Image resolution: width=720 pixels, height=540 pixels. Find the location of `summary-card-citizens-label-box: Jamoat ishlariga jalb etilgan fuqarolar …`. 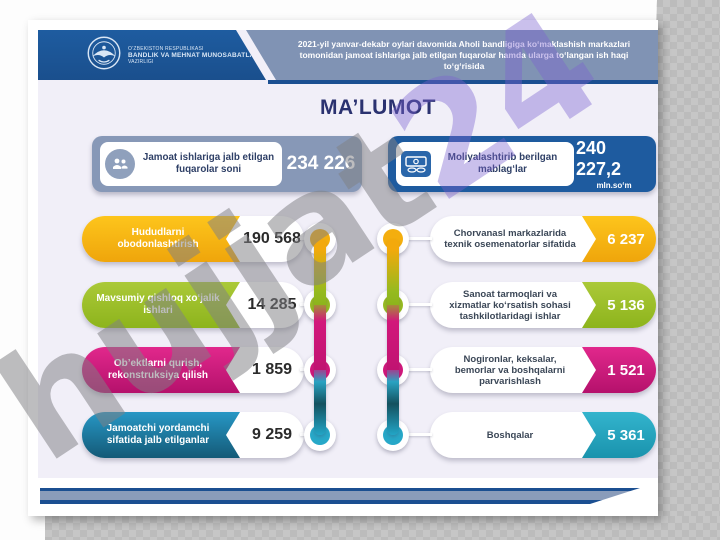

summary-card-citizens-label-box: Jamoat ishlariga jalb etilgan fuqarolar … is located at coordinates (191, 164).